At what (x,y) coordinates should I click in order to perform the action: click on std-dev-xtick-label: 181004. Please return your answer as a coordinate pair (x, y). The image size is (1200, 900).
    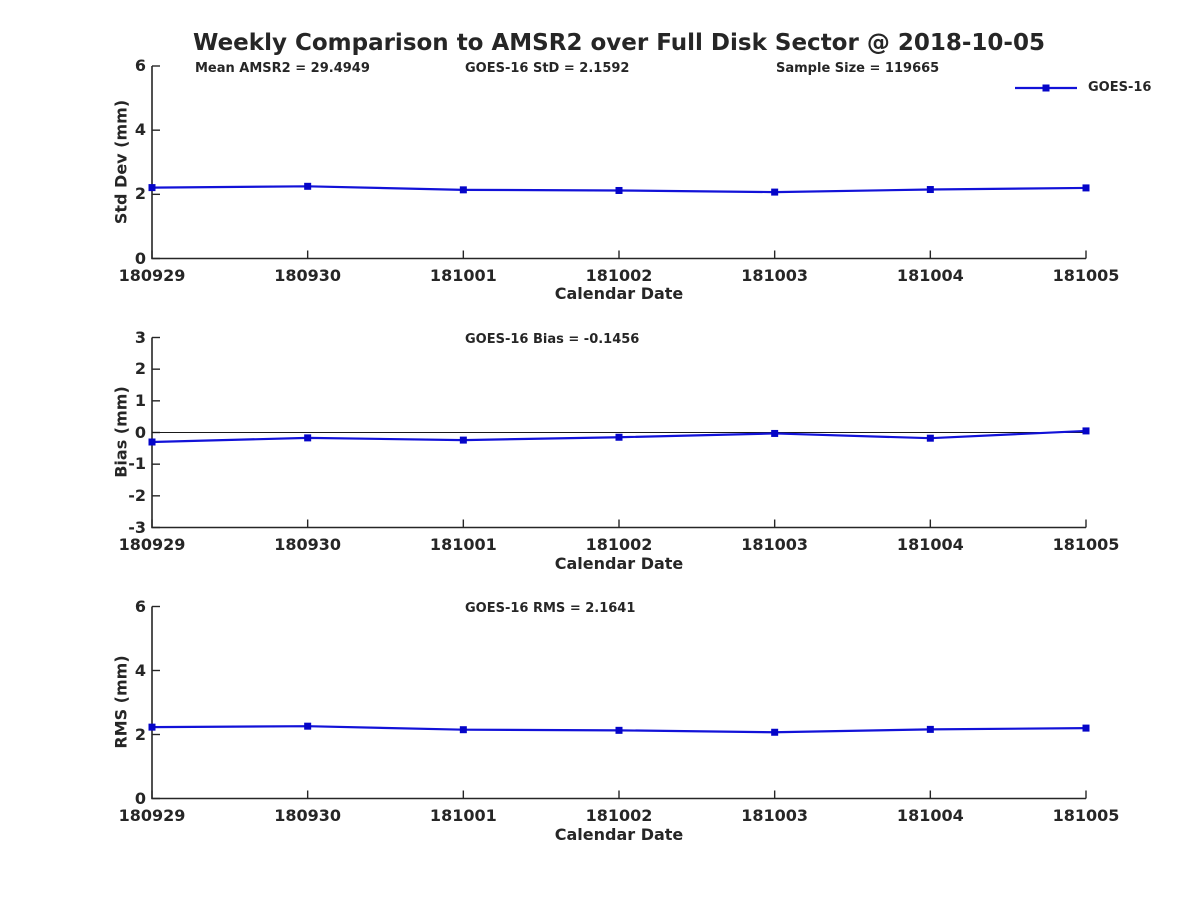
    Looking at the image, I should click on (930, 275).